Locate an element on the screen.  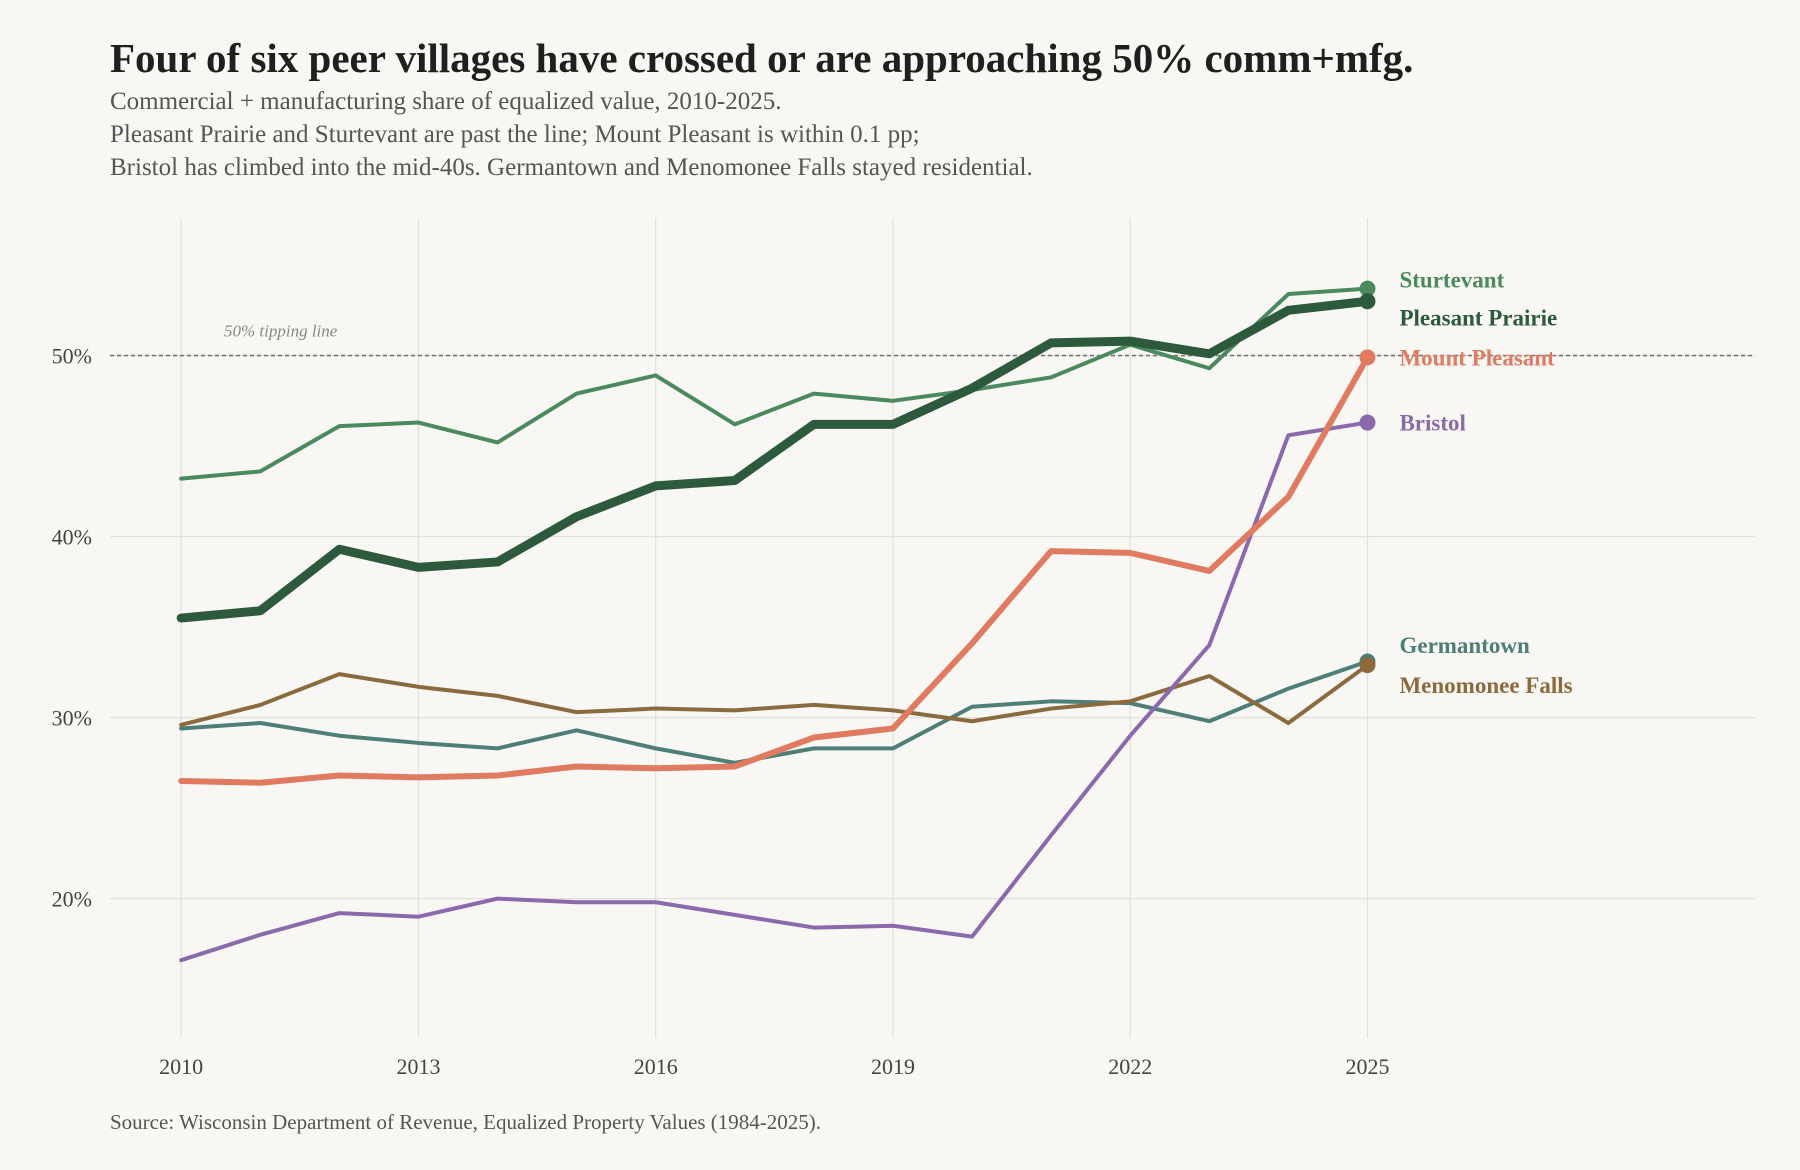
y-tick-label: 20% is located at coordinates (72, 899).